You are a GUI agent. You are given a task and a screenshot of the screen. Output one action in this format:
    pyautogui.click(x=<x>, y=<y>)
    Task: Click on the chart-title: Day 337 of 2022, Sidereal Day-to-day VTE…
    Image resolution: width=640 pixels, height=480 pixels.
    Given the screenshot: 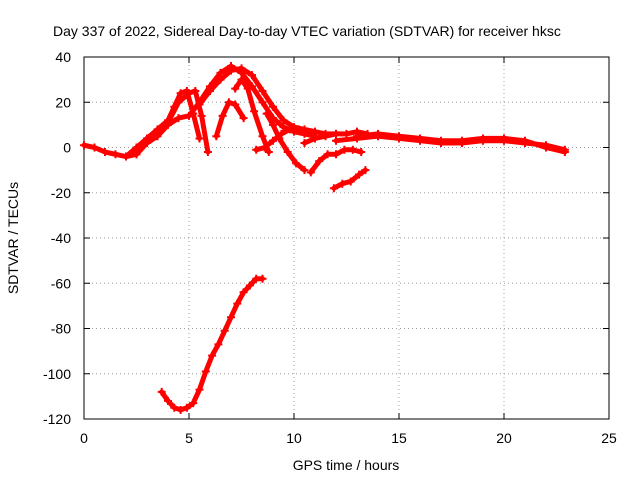 What is the action you would take?
    pyautogui.click(x=307, y=31)
    